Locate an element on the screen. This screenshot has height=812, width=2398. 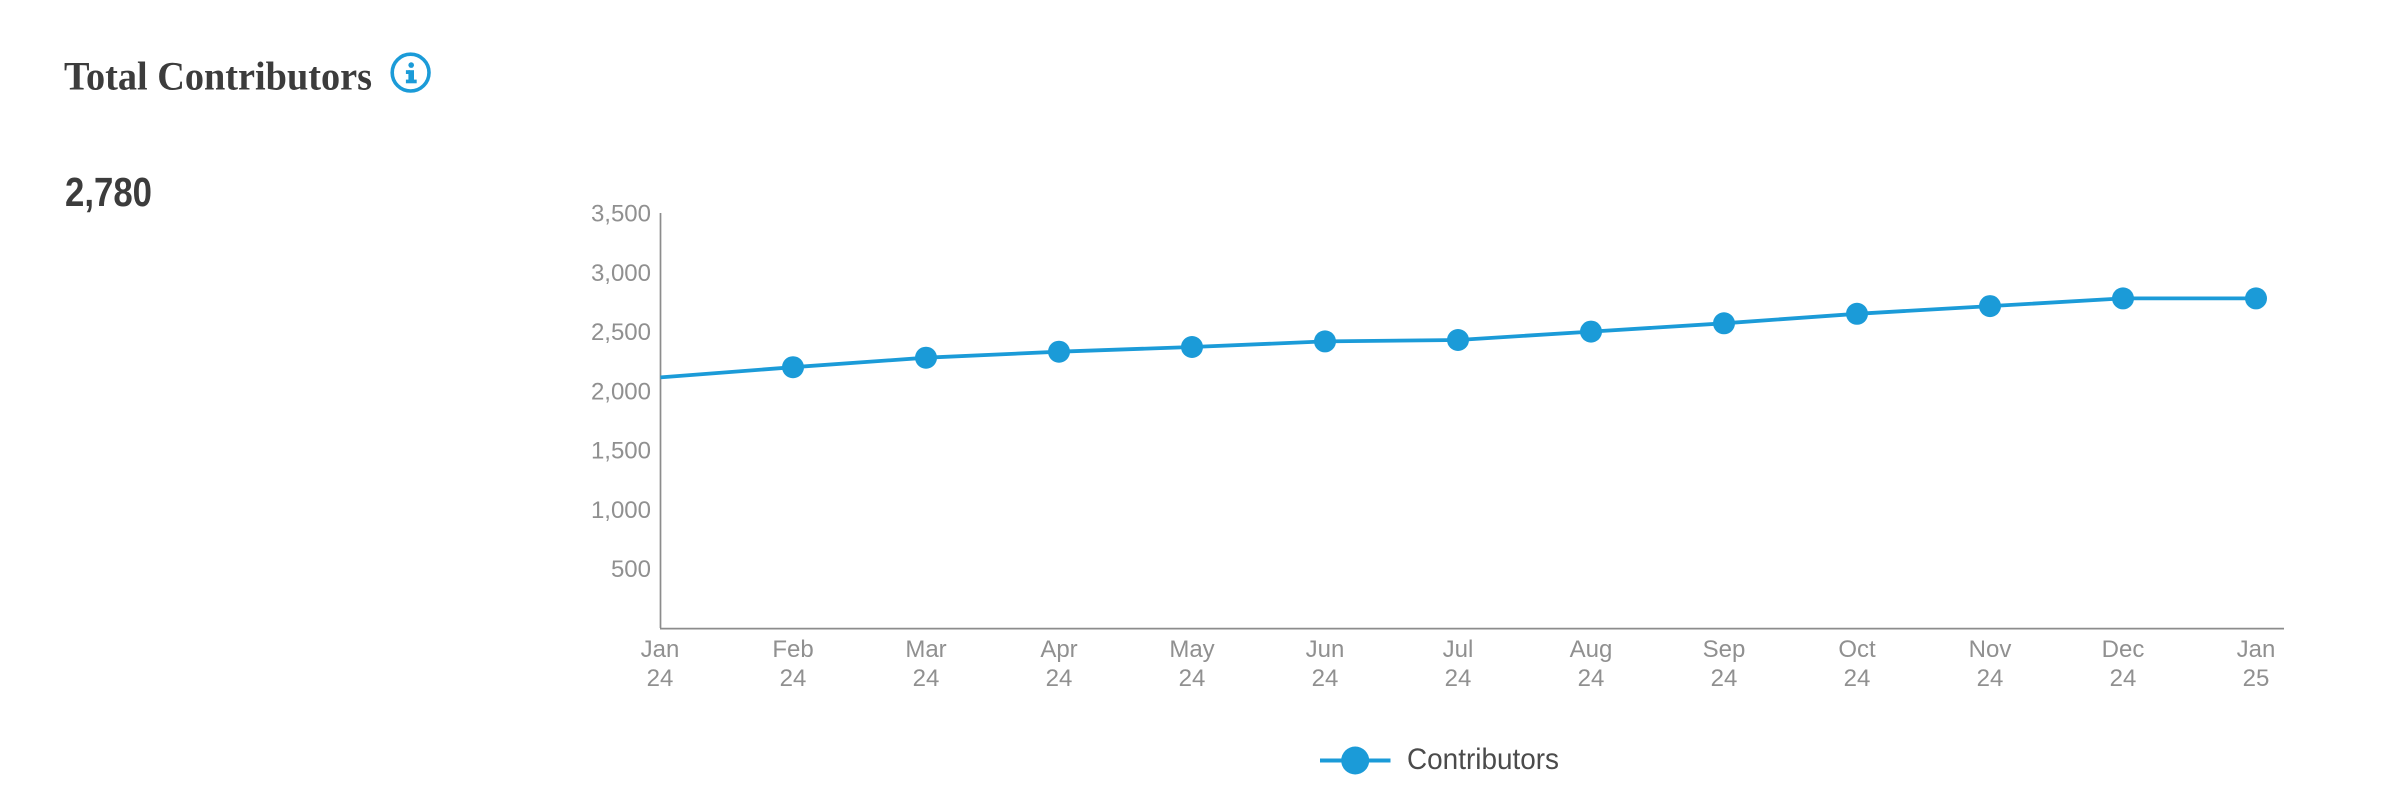
svg-text: Nov is located at coordinates (1990, 649).